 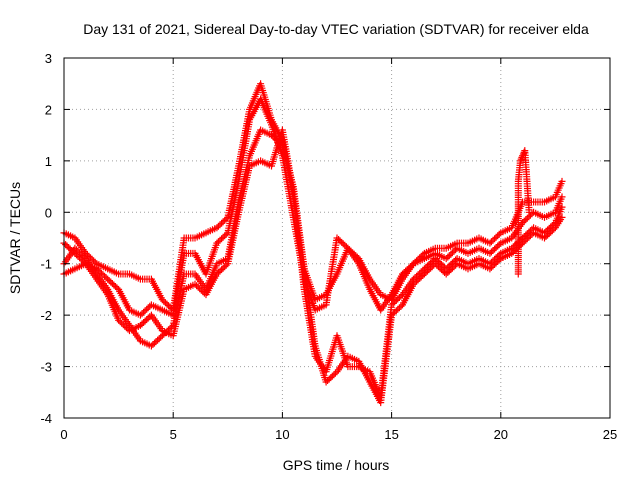 I want to click on x-tick-label: 5, so click(x=173, y=434).